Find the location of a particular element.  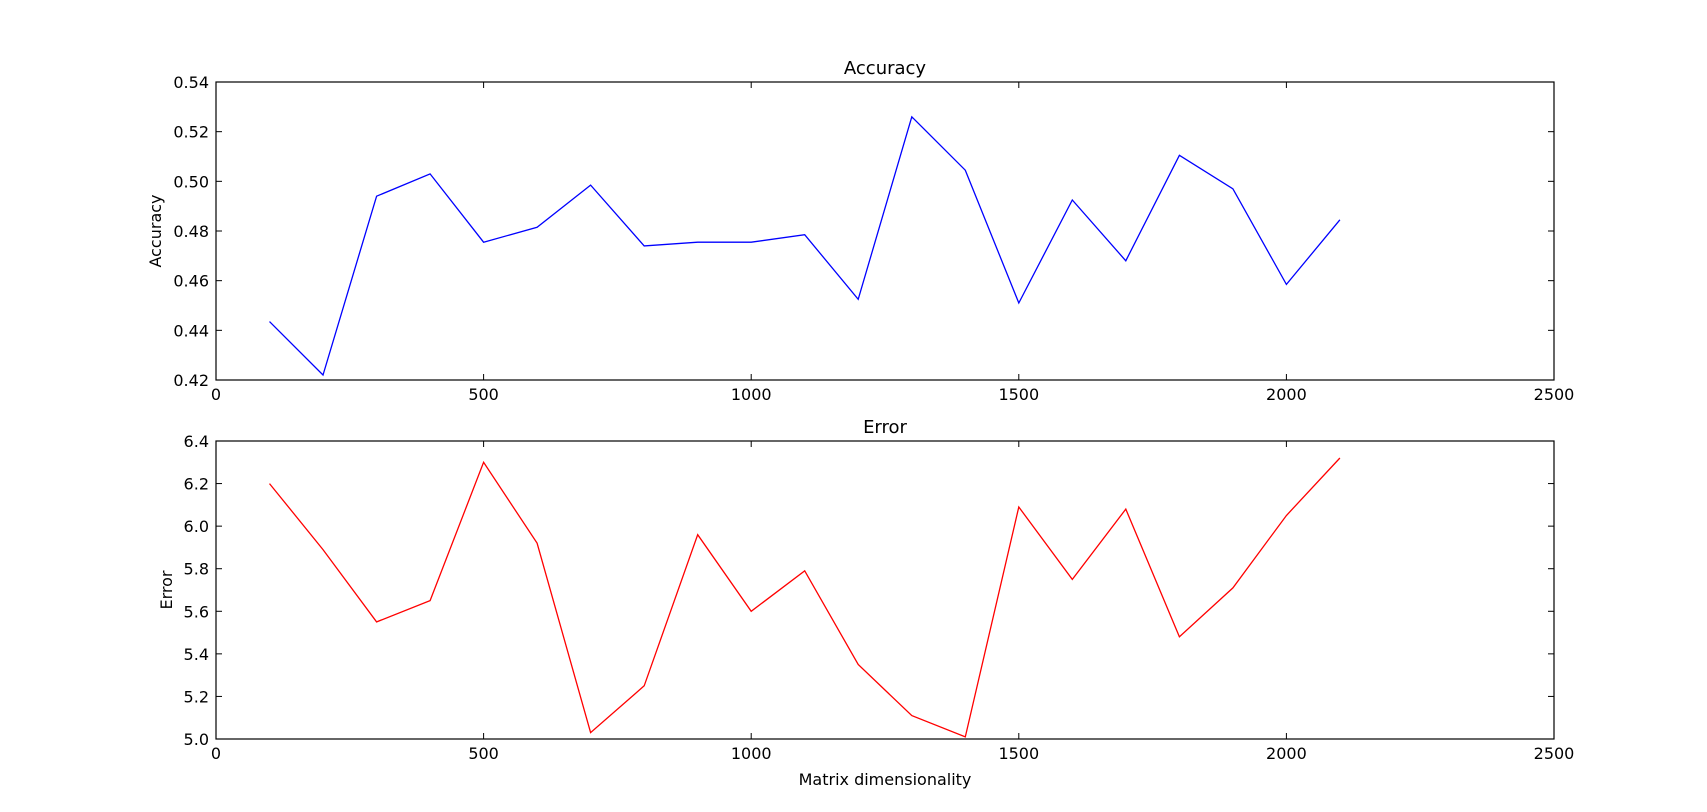

x-axis-label: Matrix dimensionality is located at coordinates (885, 779).